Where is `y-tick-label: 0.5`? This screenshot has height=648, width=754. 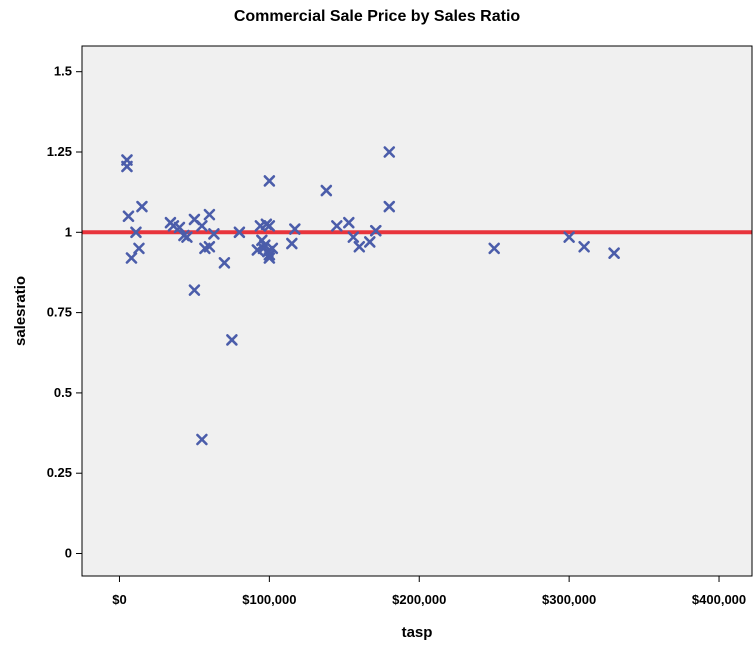
y-tick-label: 0.5 is located at coordinates (63, 392).